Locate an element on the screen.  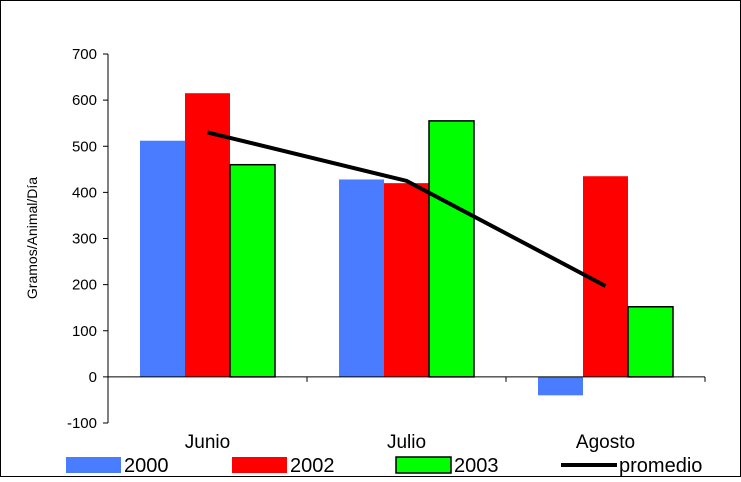
bar-2000-Agosto is located at coordinates (560, 386).